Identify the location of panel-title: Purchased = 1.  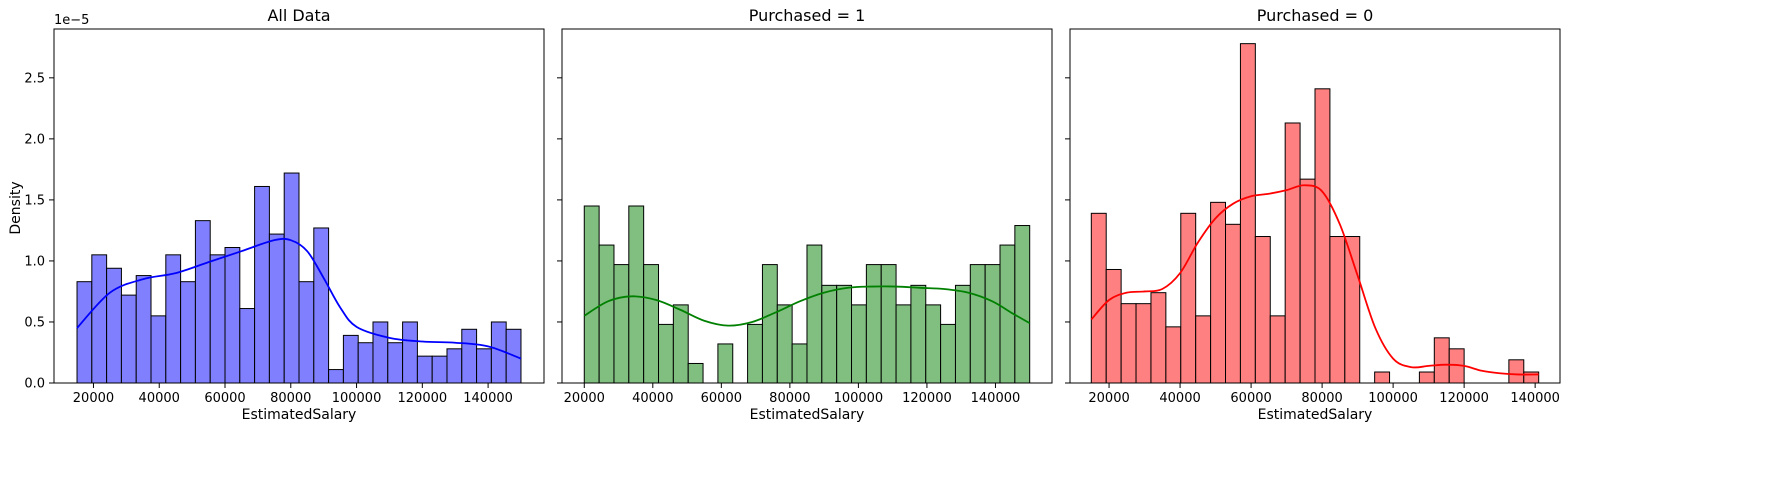
(807, 15).